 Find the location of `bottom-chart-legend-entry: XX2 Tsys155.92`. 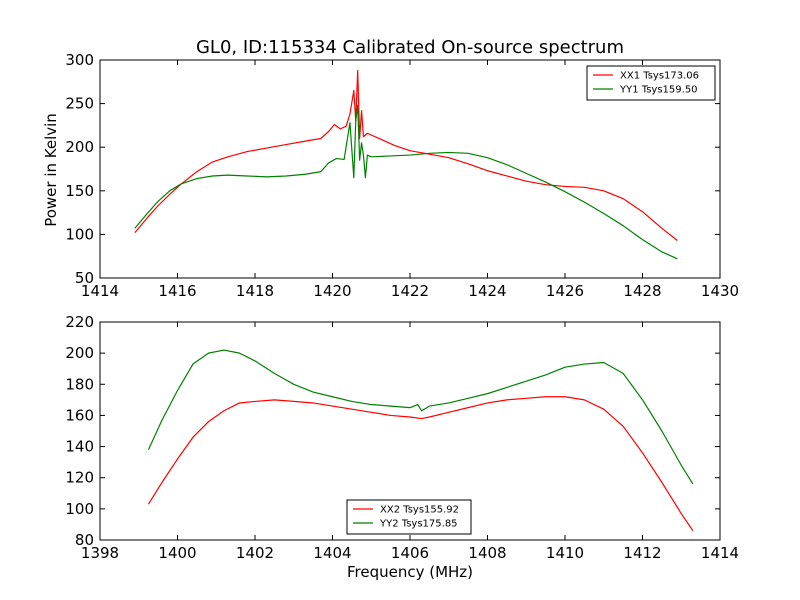

bottom-chart-legend-entry: XX2 Tsys155.92 is located at coordinates (419, 510).